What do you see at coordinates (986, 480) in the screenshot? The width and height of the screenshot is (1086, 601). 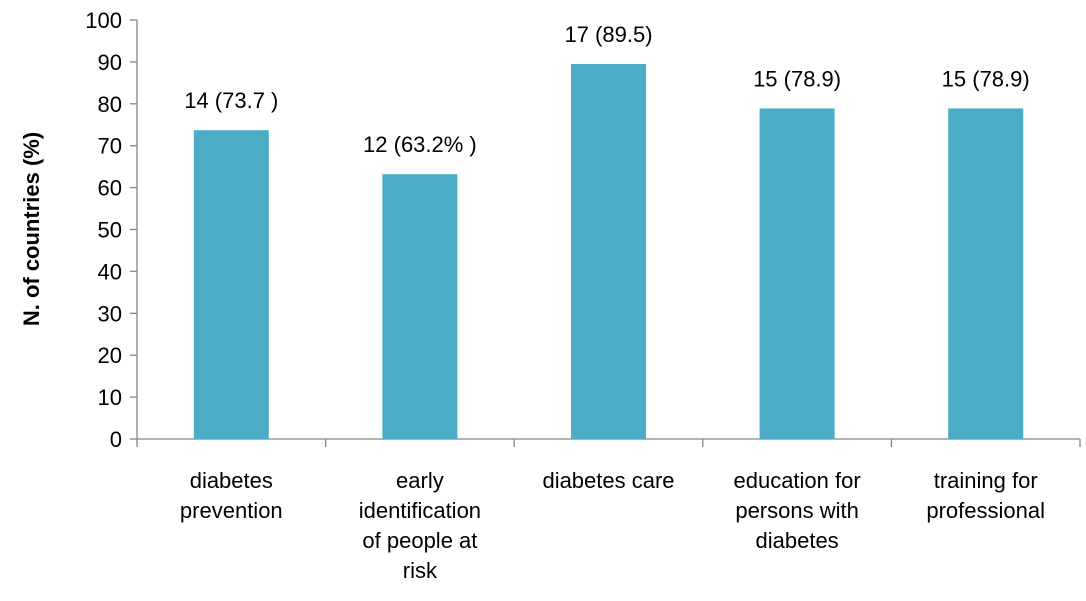 I see `x-category-label-line: training for` at bounding box center [986, 480].